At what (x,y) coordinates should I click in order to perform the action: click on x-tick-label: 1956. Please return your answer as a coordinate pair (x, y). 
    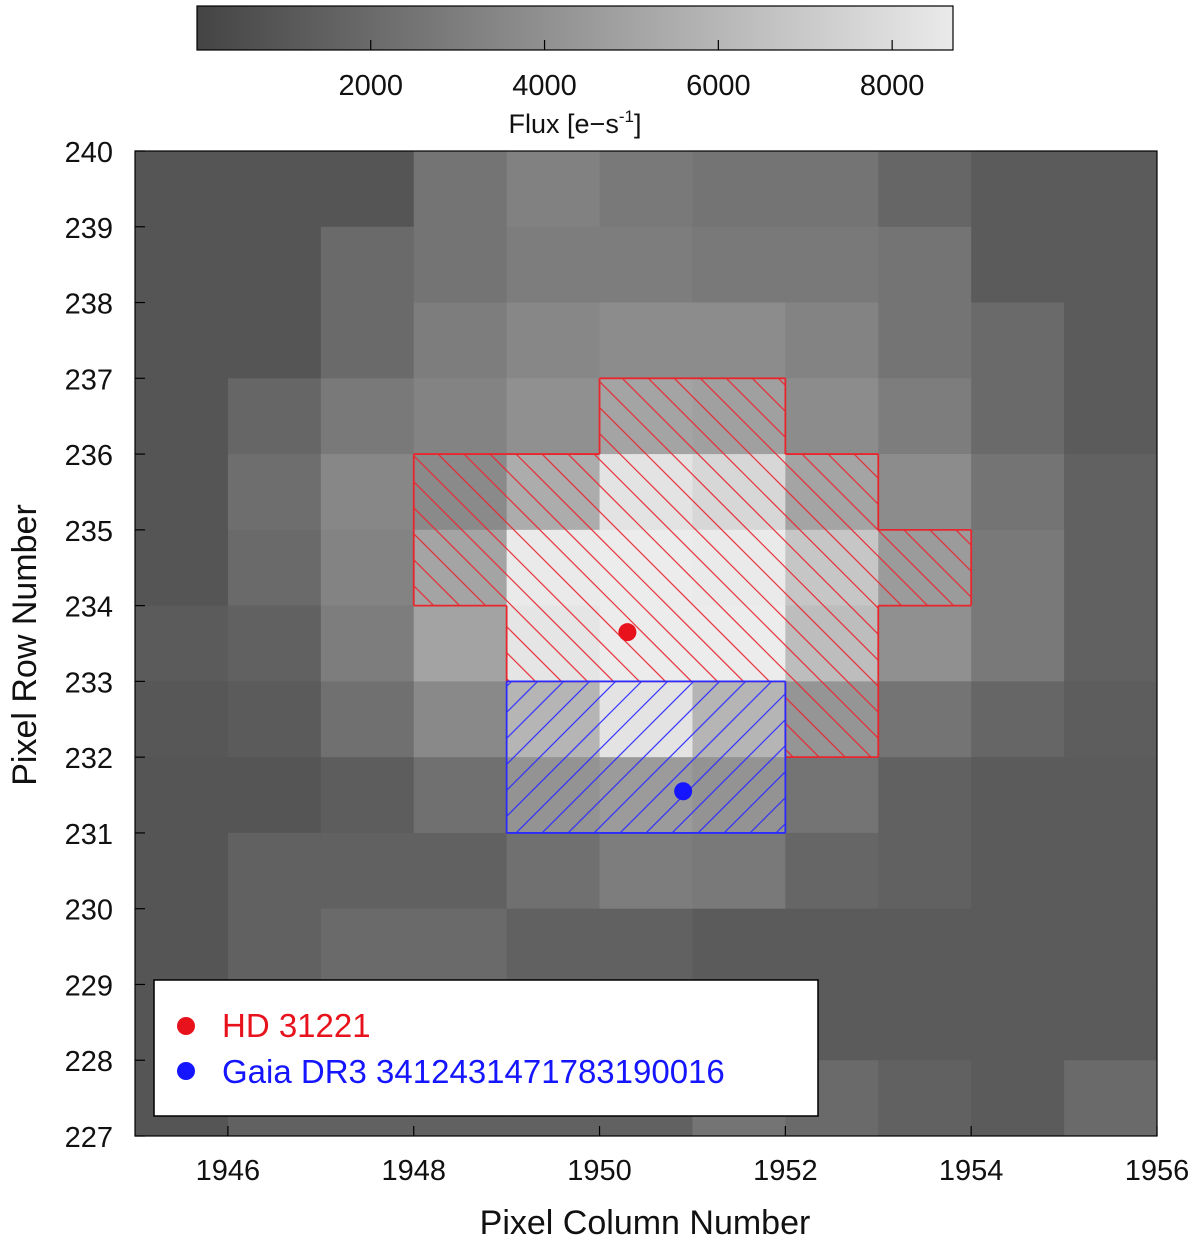
    Looking at the image, I should click on (1157, 1171).